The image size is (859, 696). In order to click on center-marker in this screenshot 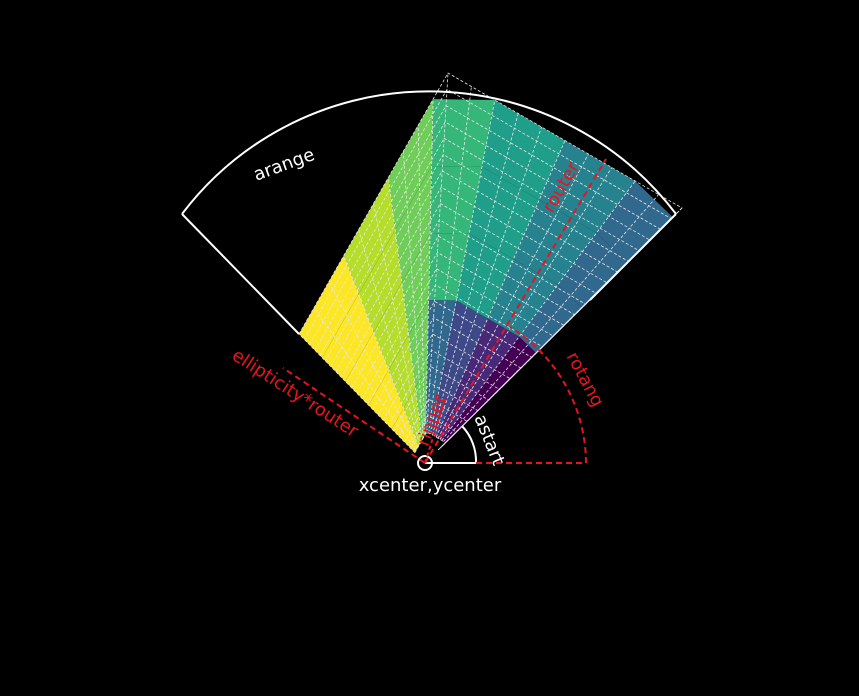, I will do `click(425, 463)`.